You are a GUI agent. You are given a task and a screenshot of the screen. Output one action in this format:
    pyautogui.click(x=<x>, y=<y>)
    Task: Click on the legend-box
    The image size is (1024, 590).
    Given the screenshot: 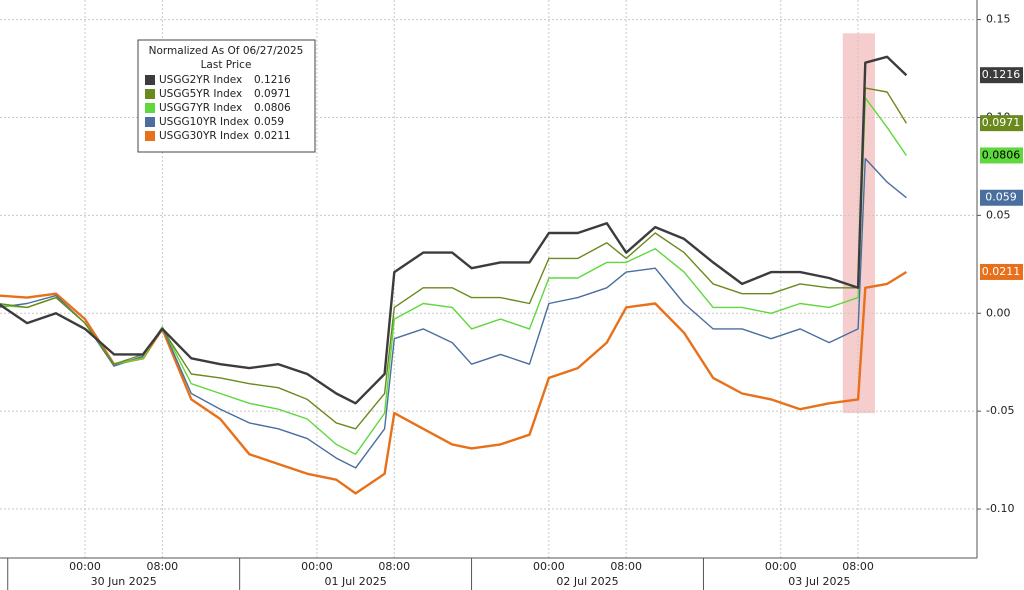 What is the action you would take?
    pyautogui.click(x=226, y=96)
    